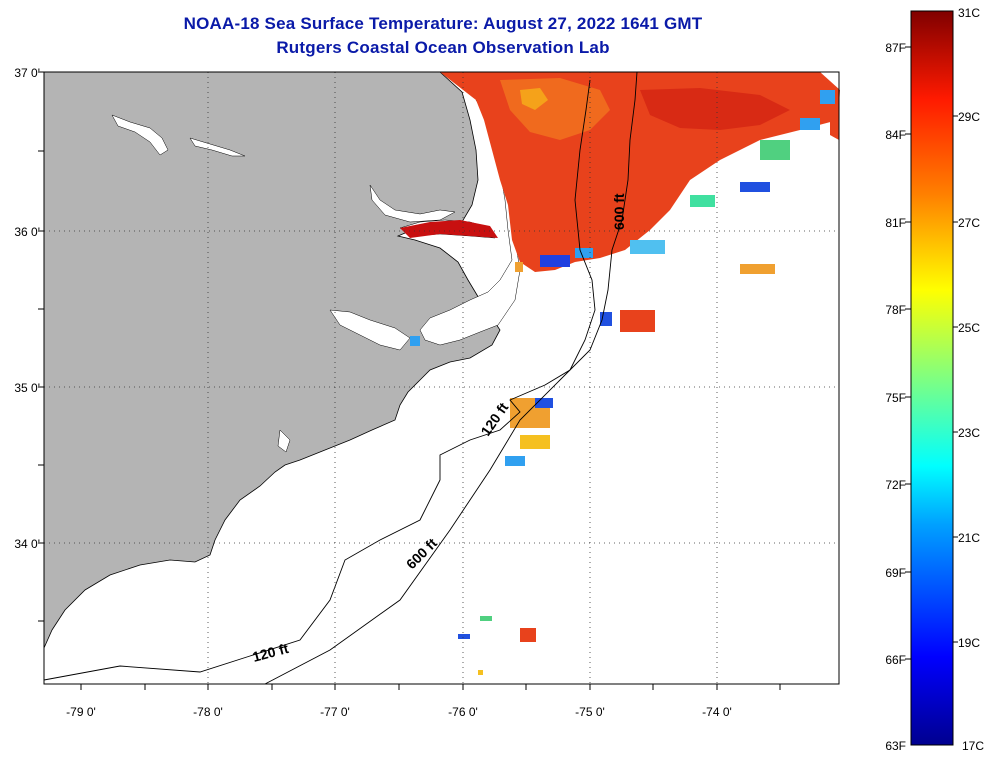 Image resolution: width=992 pixels, height=761 pixels. I want to click on colorbar-c-27: 27C, so click(969, 223).